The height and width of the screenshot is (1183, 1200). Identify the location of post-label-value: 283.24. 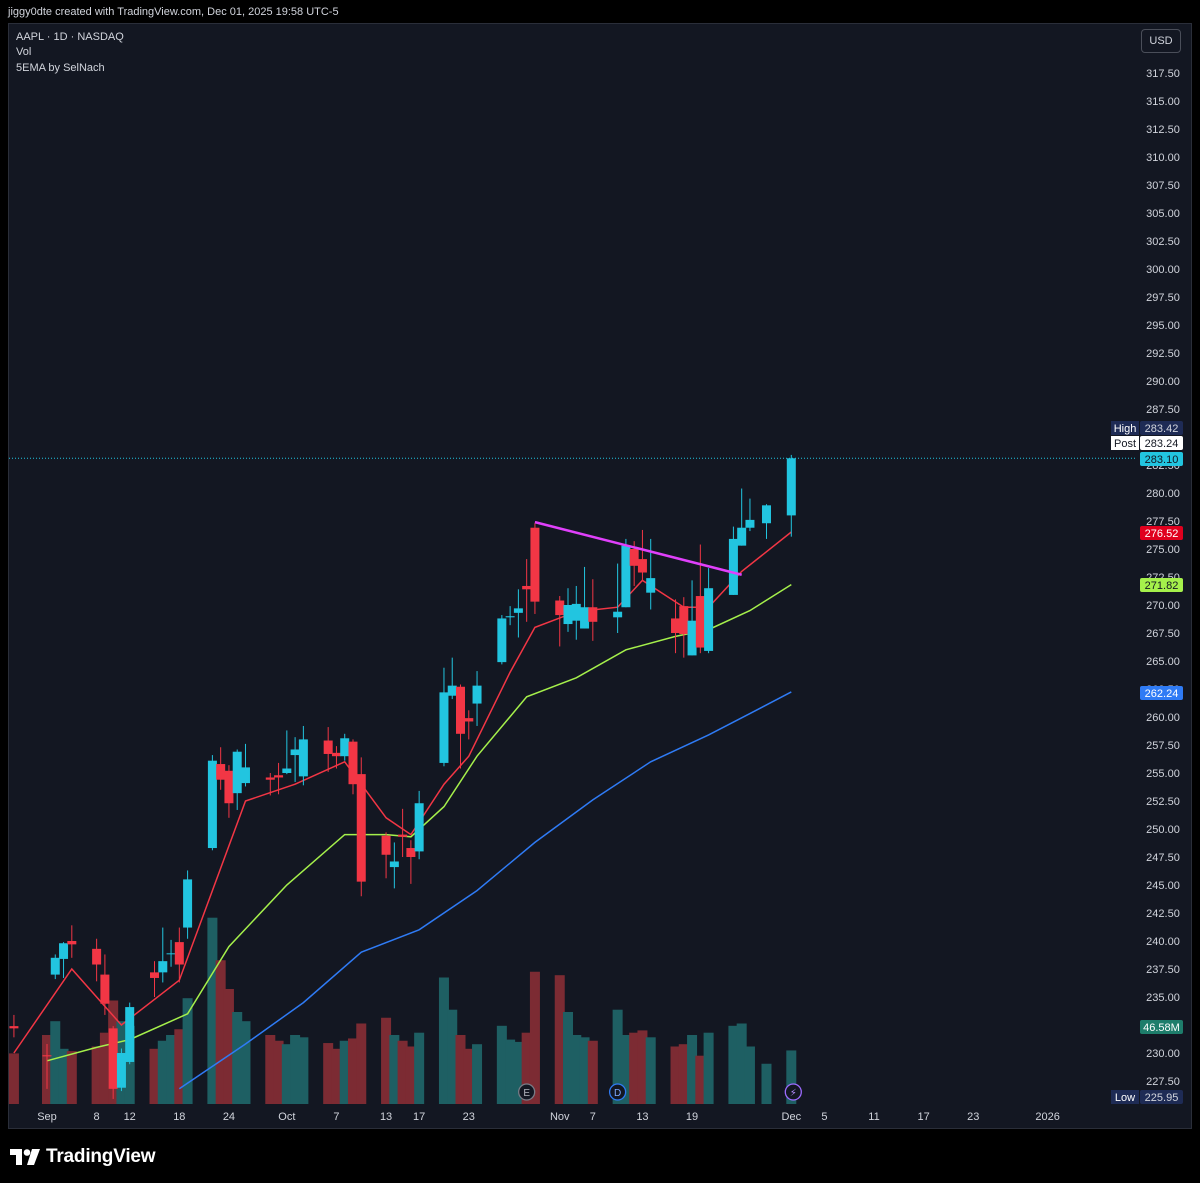
(1162, 444).